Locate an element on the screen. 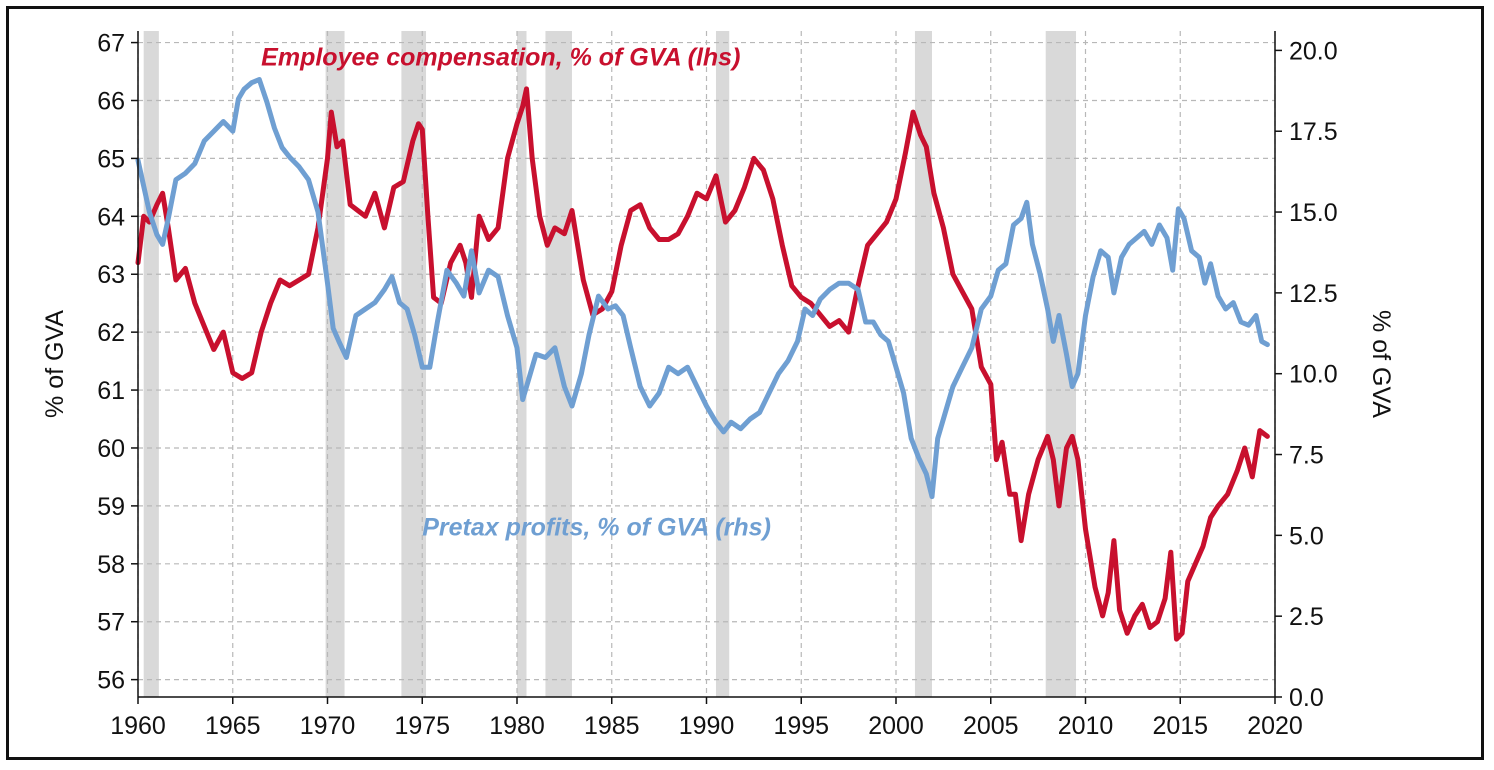 This screenshot has width=1494, height=770. y-left-tick-label: 65 is located at coordinates (111, 159).